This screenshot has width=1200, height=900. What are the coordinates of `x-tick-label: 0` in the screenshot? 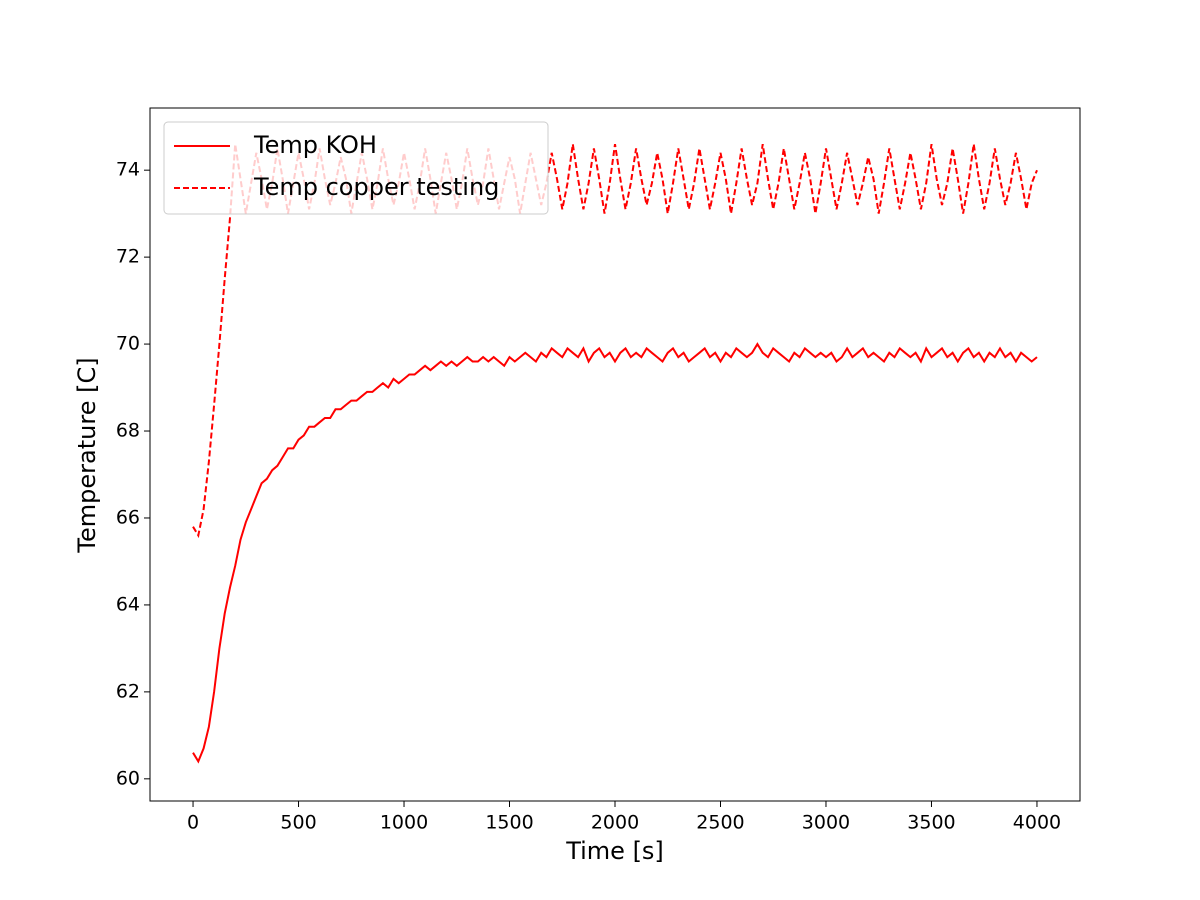 It's located at (193, 823).